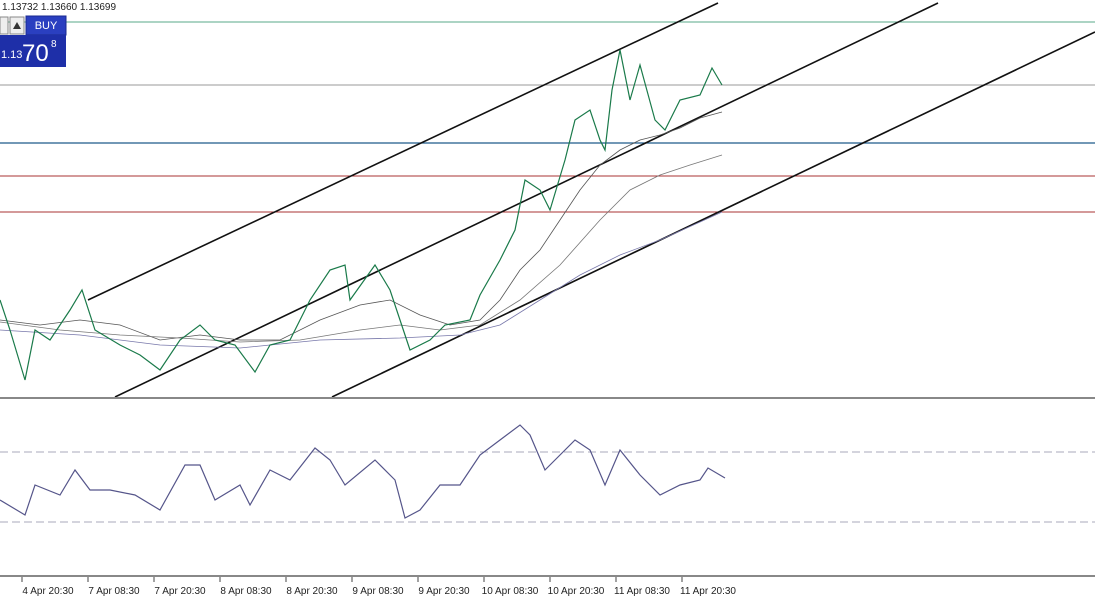 Image resolution: width=1095 pixels, height=600 pixels. Describe the element at coordinates (11, 55) in the screenshot. I see `price-prefix: 1.13` at that location.